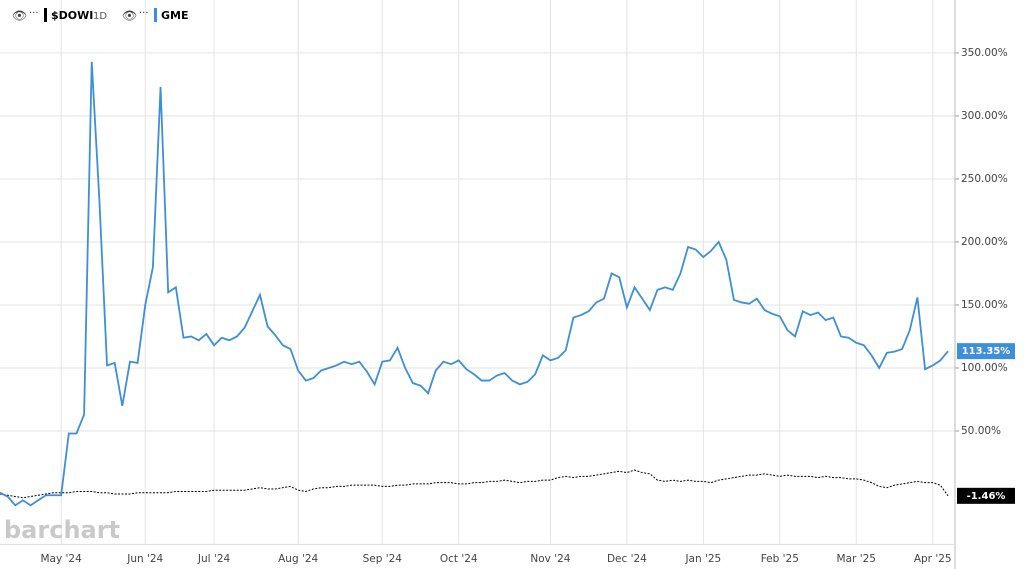  I want to click on x-tick-label: Jun '24, so click(144, 559).